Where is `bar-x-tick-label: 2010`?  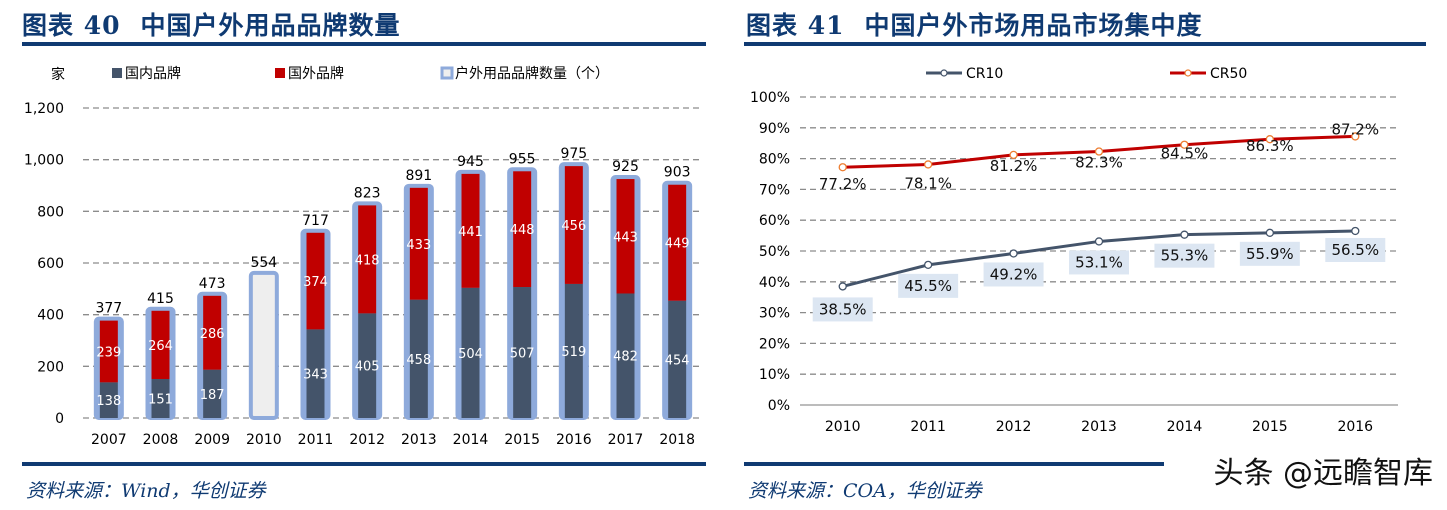 bar-x-tick-label: 2010 is located at coordinates (264, 440).